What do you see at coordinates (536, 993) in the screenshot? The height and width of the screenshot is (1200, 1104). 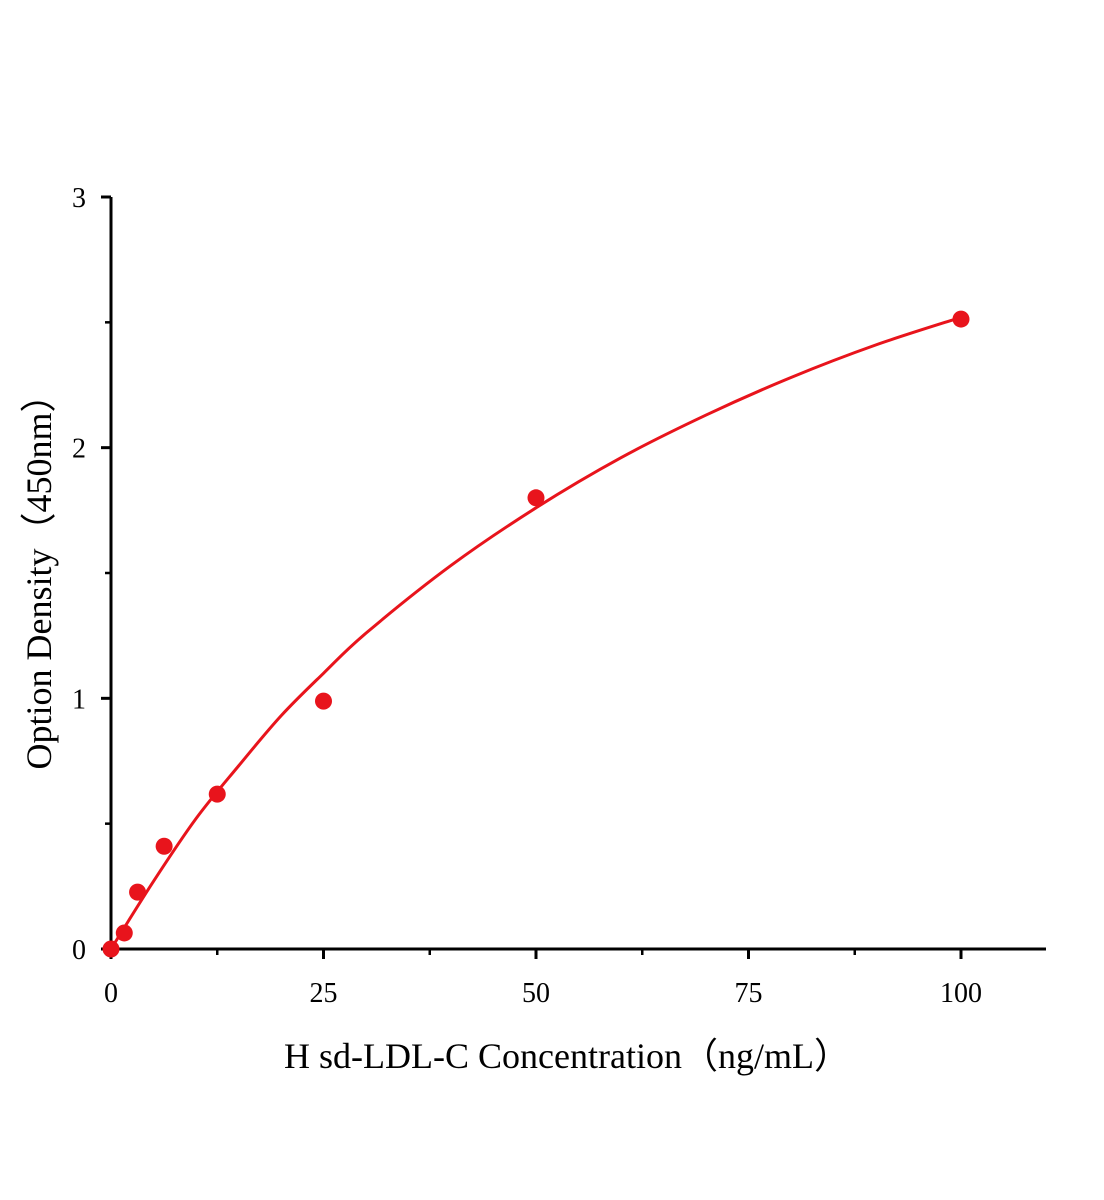 I see `x-tick-label: 50` at bounding box center [536, 993].